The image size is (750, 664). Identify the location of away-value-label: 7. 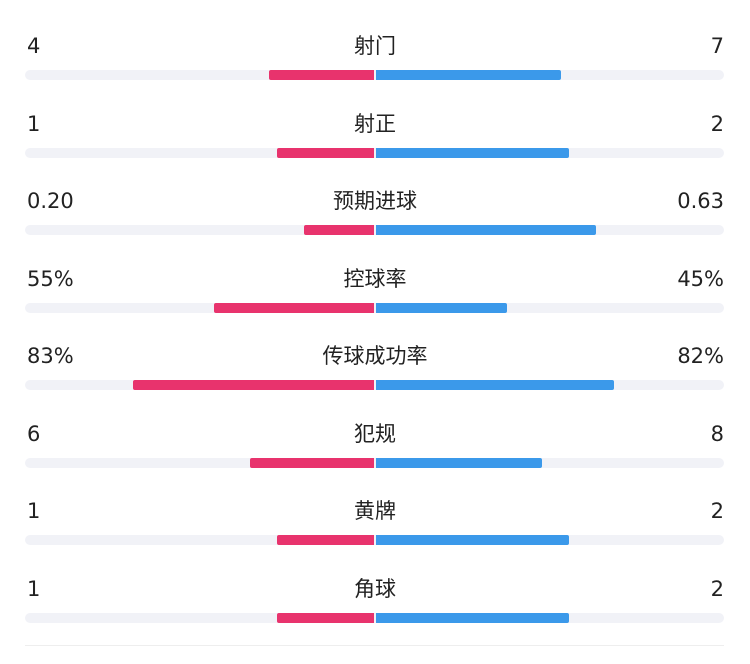
(717, 46).